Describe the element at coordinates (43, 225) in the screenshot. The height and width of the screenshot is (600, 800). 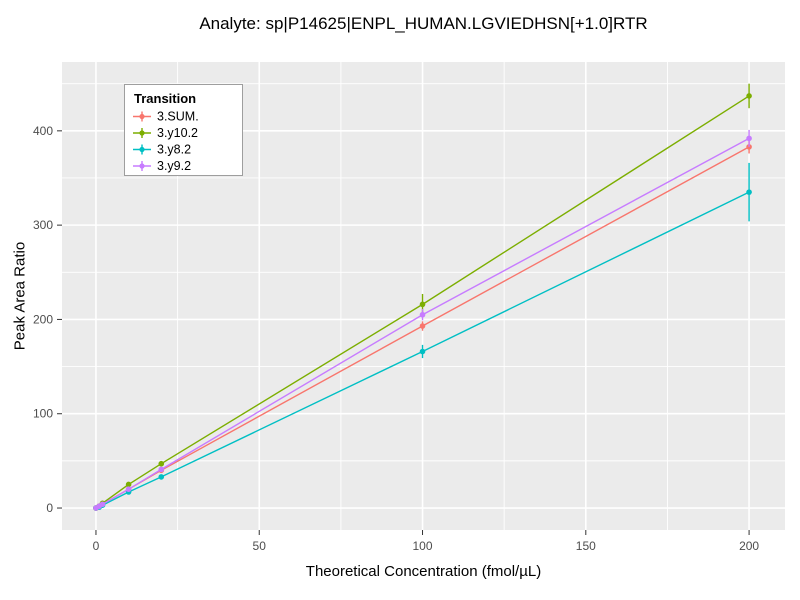
I see `y-tick-label: 300` at that location.